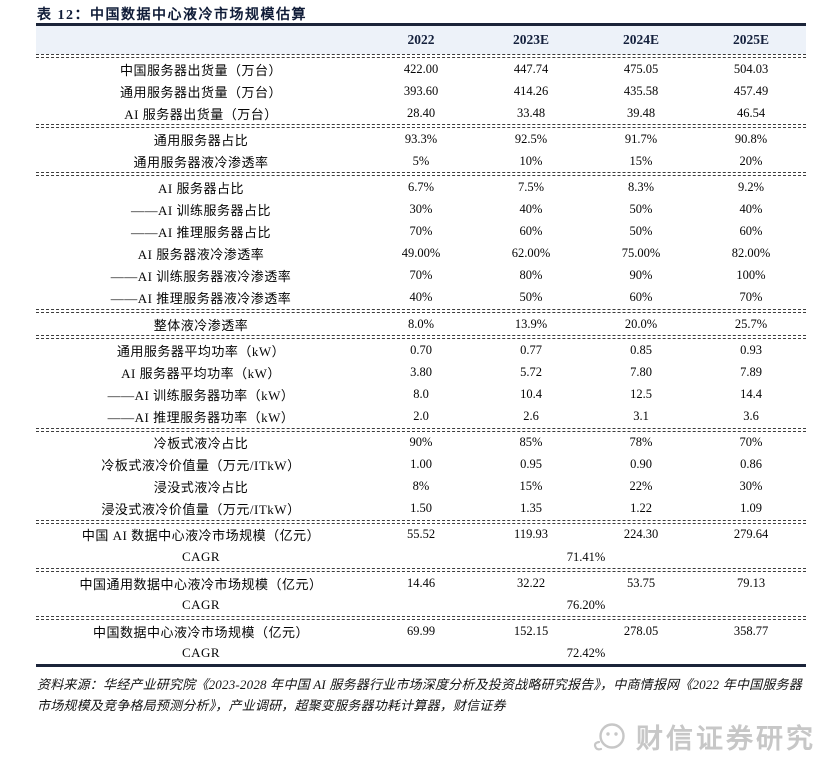 This screenshot has width=840, height=758. I want to click on table-row: 中国通用数据中心液冷市场规模（亿元） 14.46 32.22 53.75 79.13, so click(421, 583).